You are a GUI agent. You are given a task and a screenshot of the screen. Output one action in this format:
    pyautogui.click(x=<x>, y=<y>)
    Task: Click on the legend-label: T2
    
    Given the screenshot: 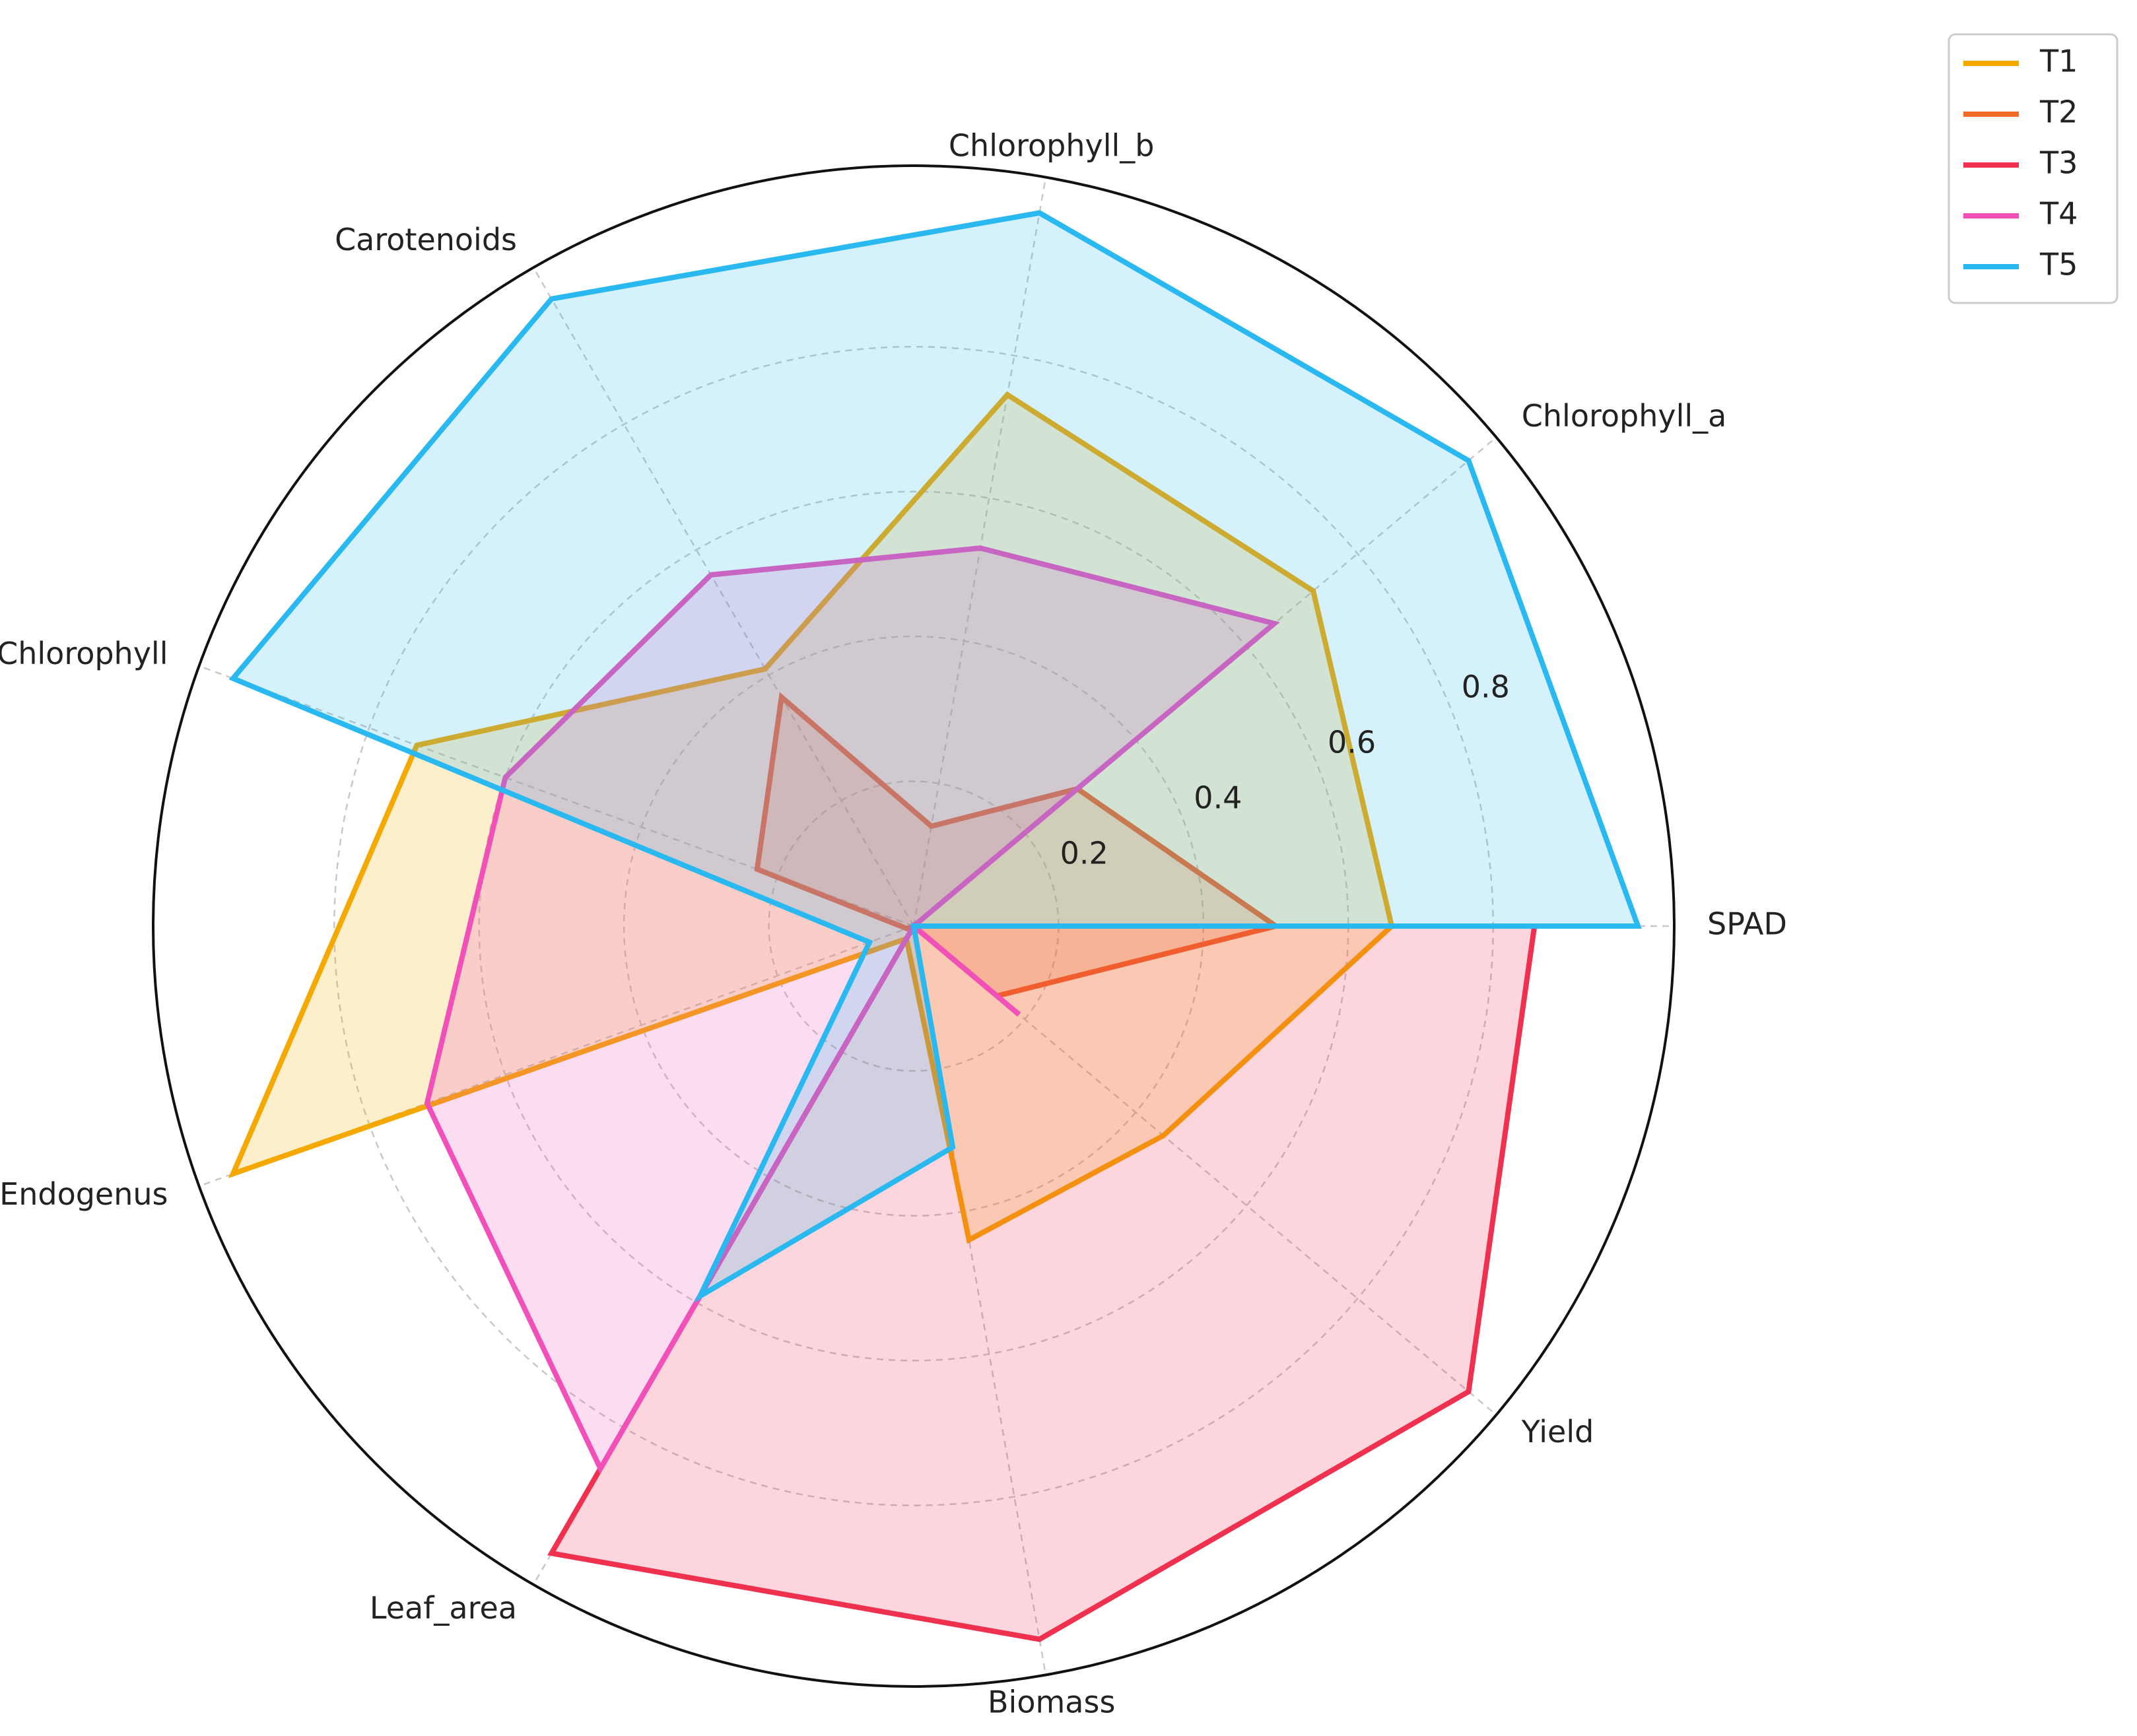 What is the action you would take?
    pyautogui.click(x=2058, y=112)
    